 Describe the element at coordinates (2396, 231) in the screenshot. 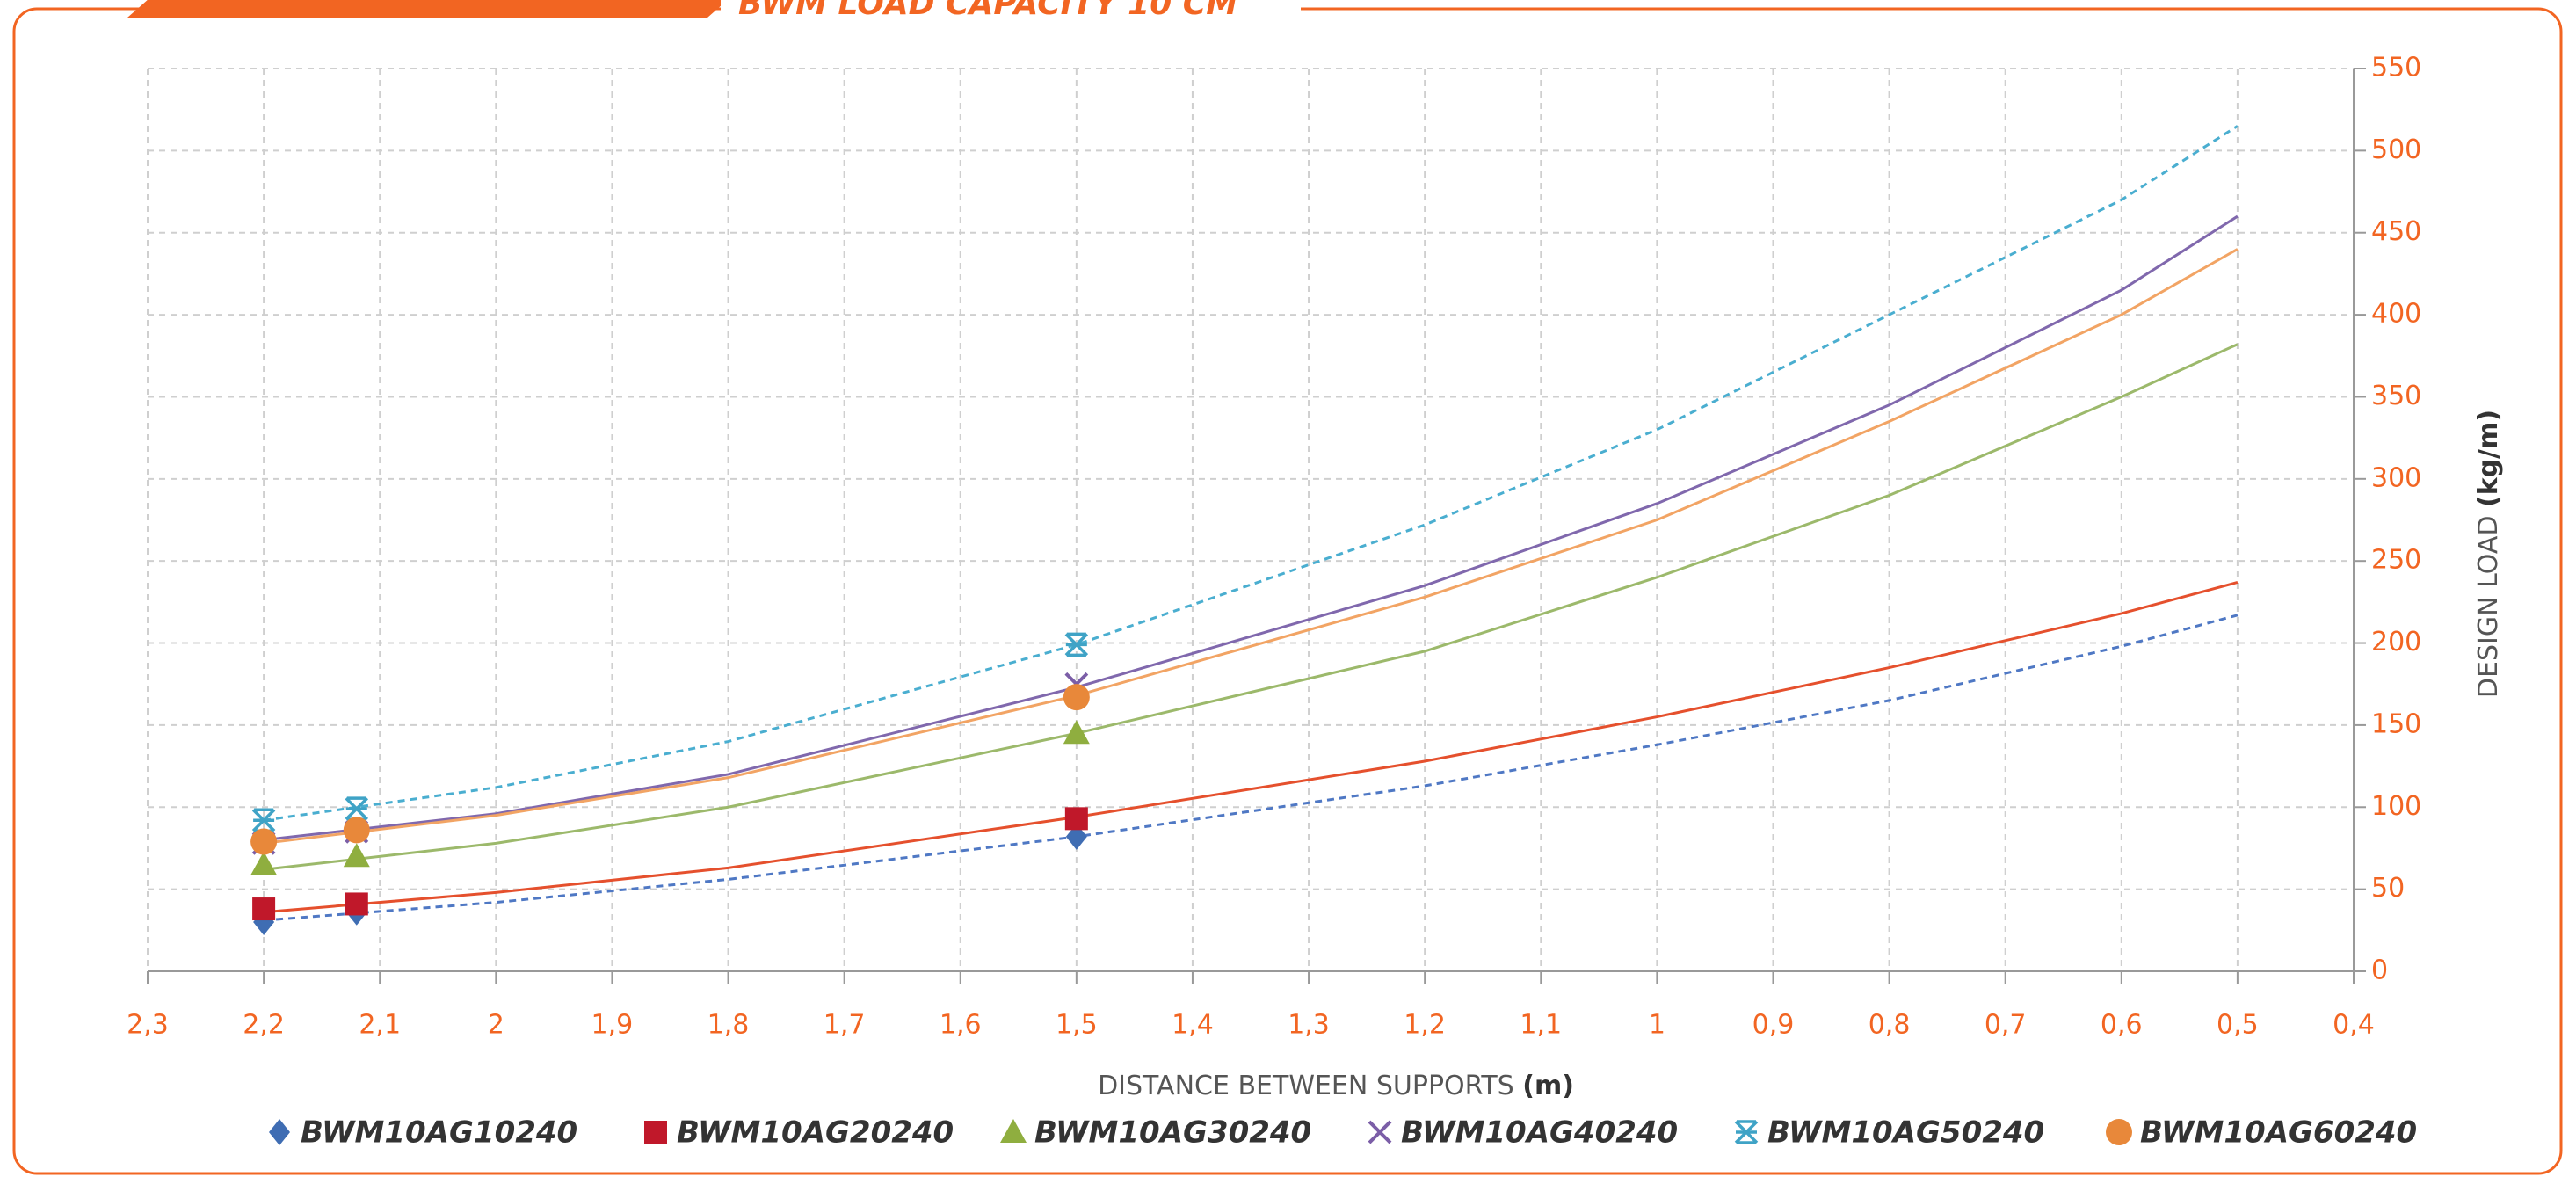

I see `y-tick-label: 450` at that location.